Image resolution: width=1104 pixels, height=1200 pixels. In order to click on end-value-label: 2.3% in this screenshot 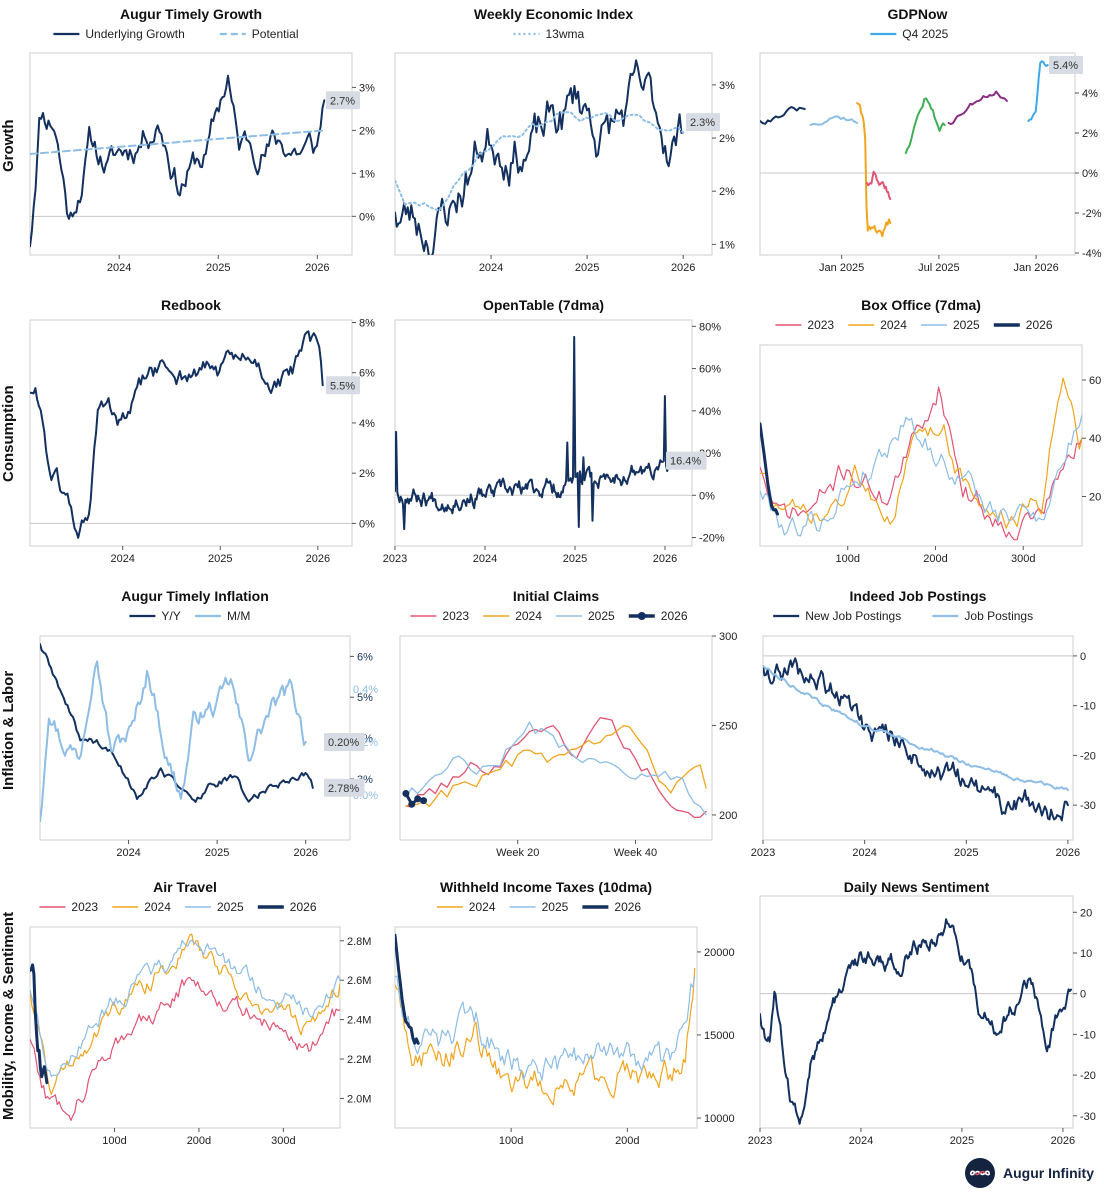, I will do `click(702, 123)`.